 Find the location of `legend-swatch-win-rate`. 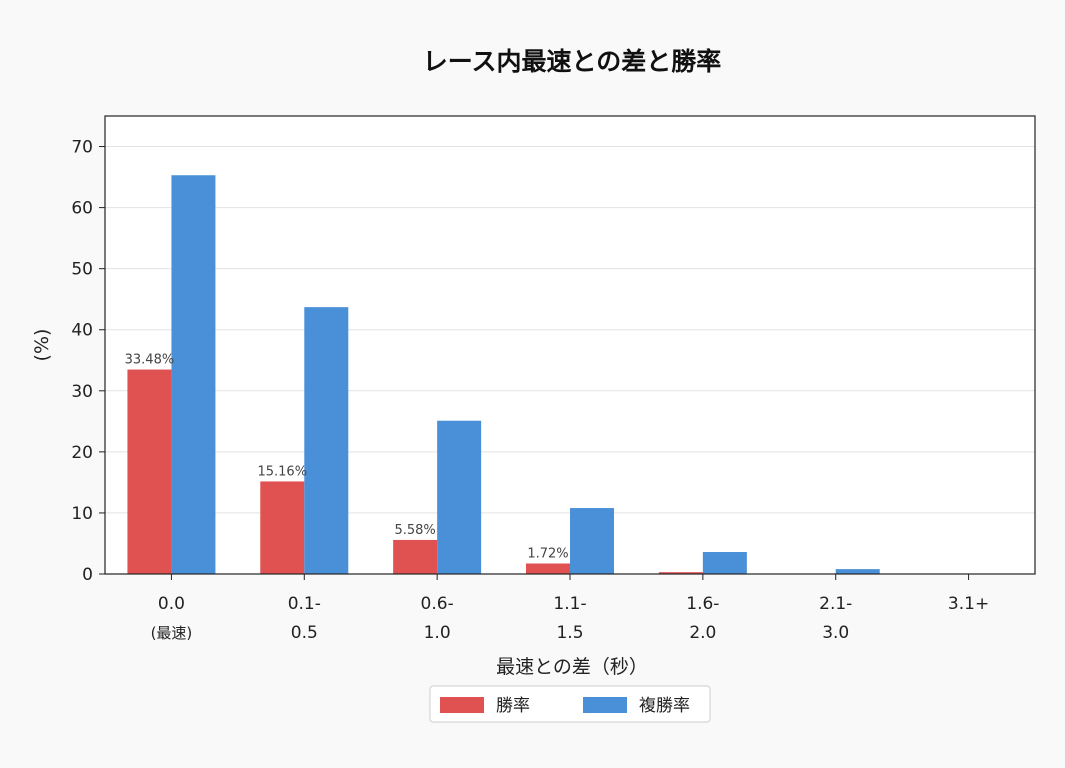

legend-swatch-win-rate is located at coordinates (462, 705).